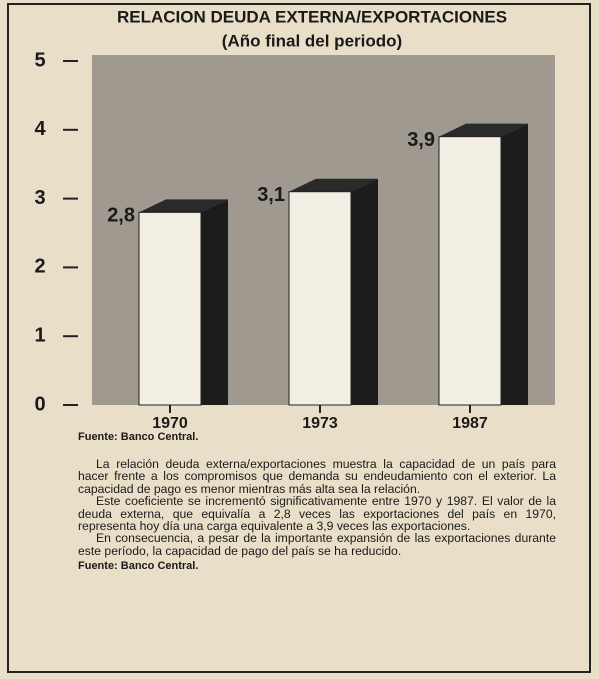 Image resolution: width=599 pixels, height=679 pixels. I want to click on x-tick-label: 1973, so click(320, 423).